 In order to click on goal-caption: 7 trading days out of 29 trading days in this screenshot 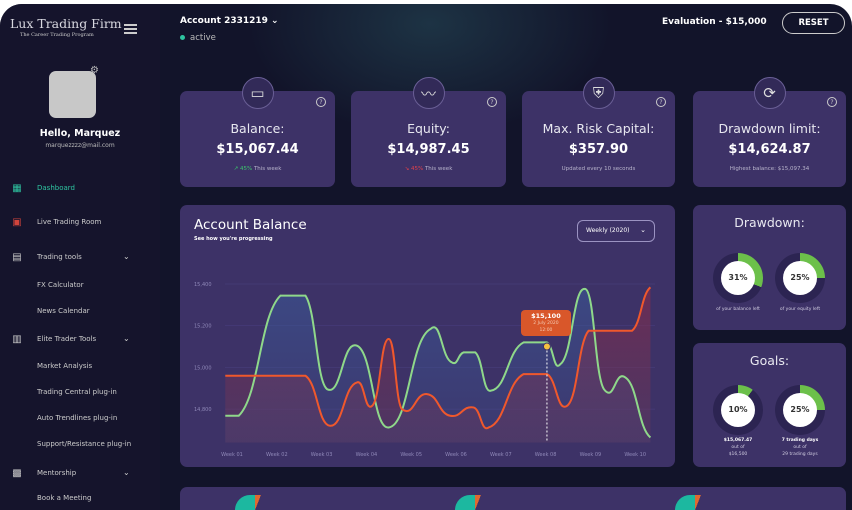, I will do `click(800, 447)`.